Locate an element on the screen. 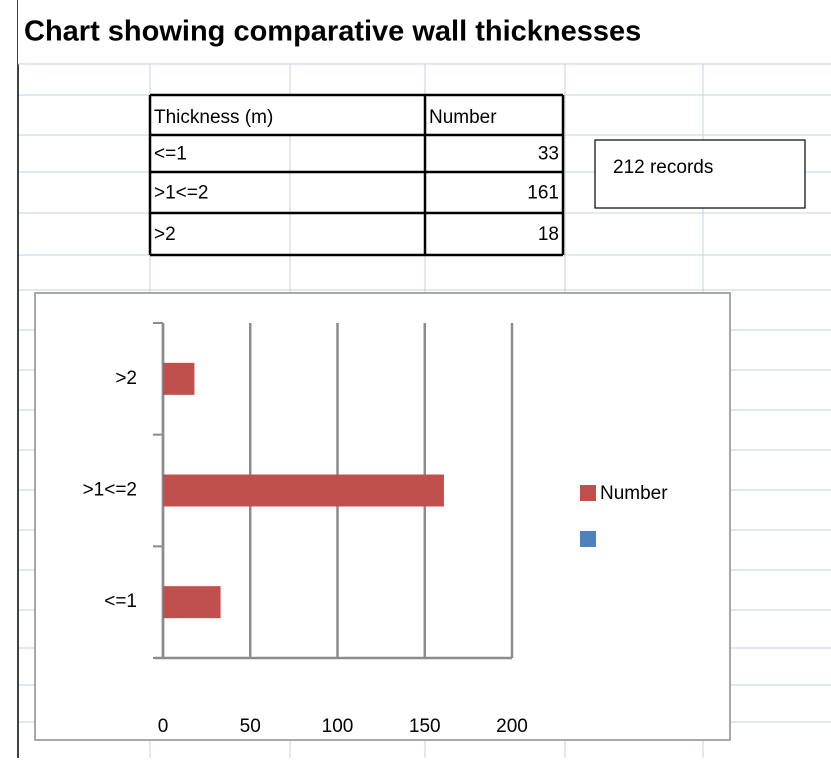  row-label: <=1 is located at coordinates (170, 154).